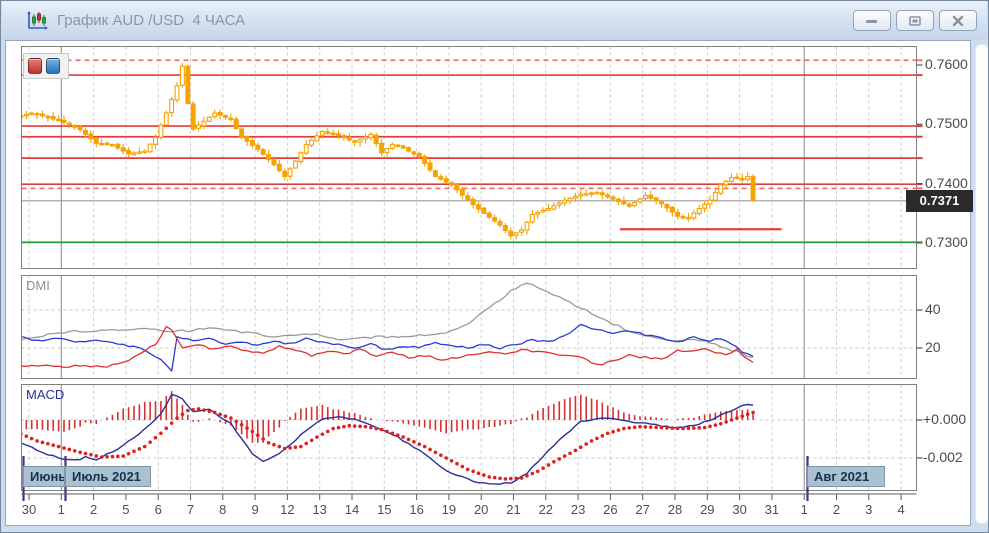 The width and height of the screenshot is (989, 533). What do you see at coordinates (37, 20) in the screenshot?
I see `candlestick-chart-icon` at bounding box center [37, 20].